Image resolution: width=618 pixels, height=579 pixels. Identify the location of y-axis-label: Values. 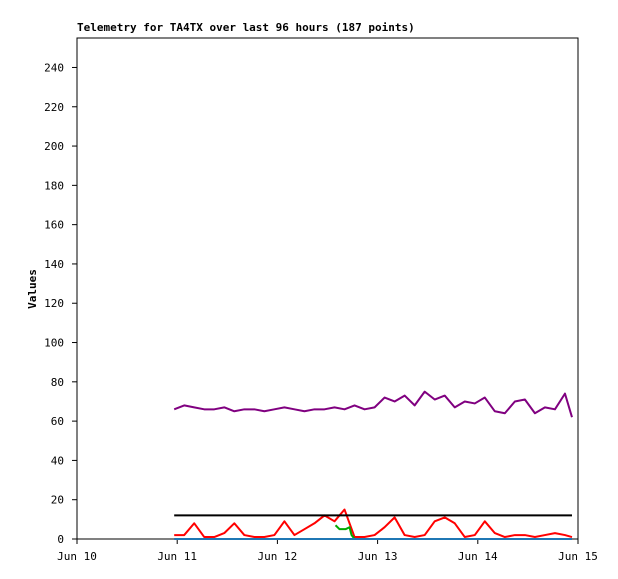
(32, 289).